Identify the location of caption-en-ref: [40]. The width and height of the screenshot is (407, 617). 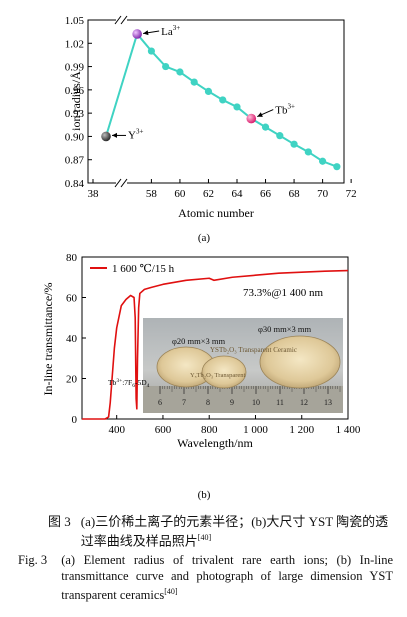
(171, 591).